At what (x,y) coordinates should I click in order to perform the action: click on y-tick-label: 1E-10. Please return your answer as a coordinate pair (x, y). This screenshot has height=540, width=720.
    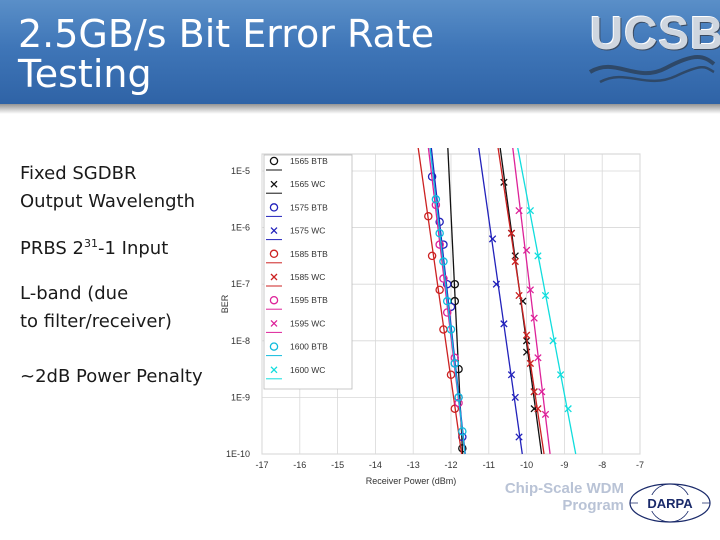
    Looking at the image, I should click on (238, 454).